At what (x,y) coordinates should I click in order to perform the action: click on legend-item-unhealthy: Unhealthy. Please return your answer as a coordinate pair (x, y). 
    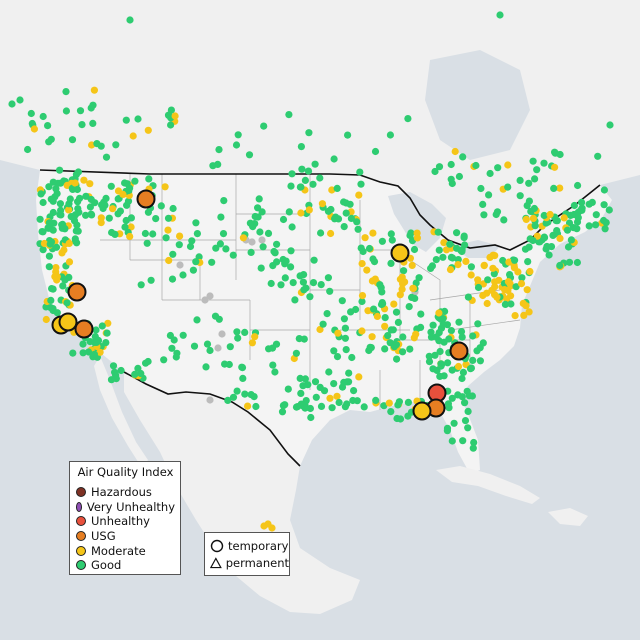
    Looking at the image, I should click on (125, 521).